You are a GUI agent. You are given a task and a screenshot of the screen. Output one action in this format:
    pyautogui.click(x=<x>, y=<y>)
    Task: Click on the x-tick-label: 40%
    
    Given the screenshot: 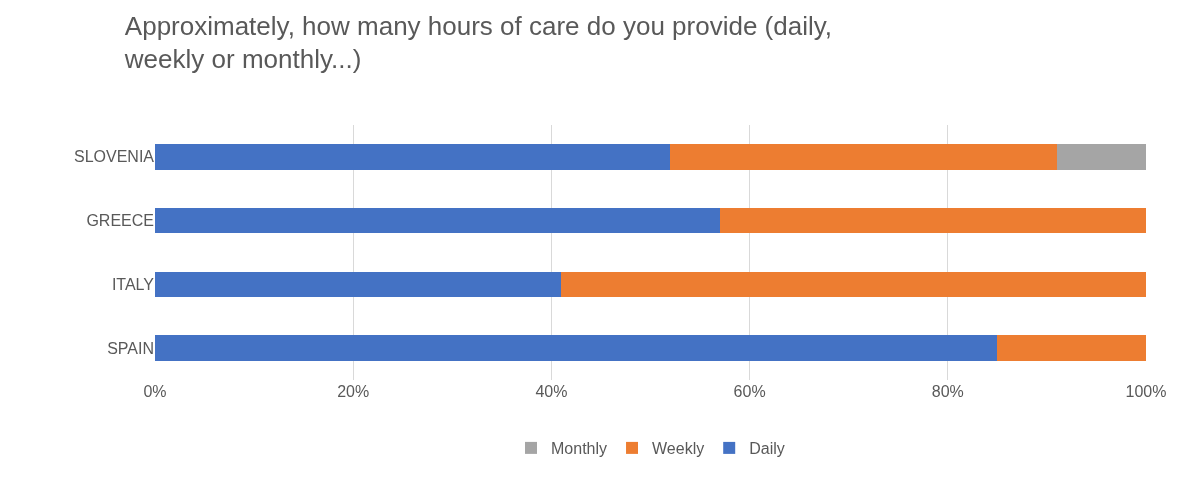 What is the action you would take?
    pyautogui.click(x=551, y=391)
    